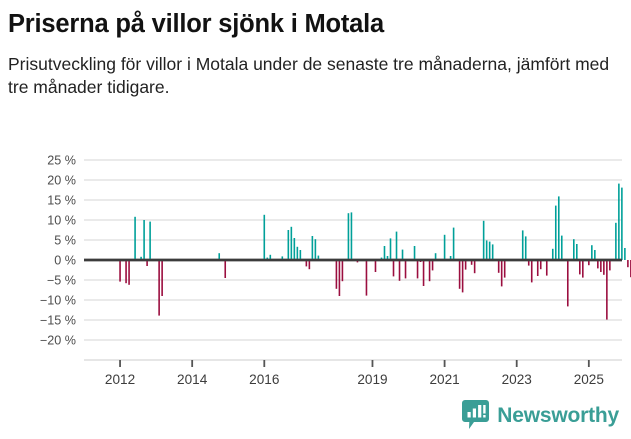  I want to click on y-axis-tick-label: 10 %, so click(61, 221).